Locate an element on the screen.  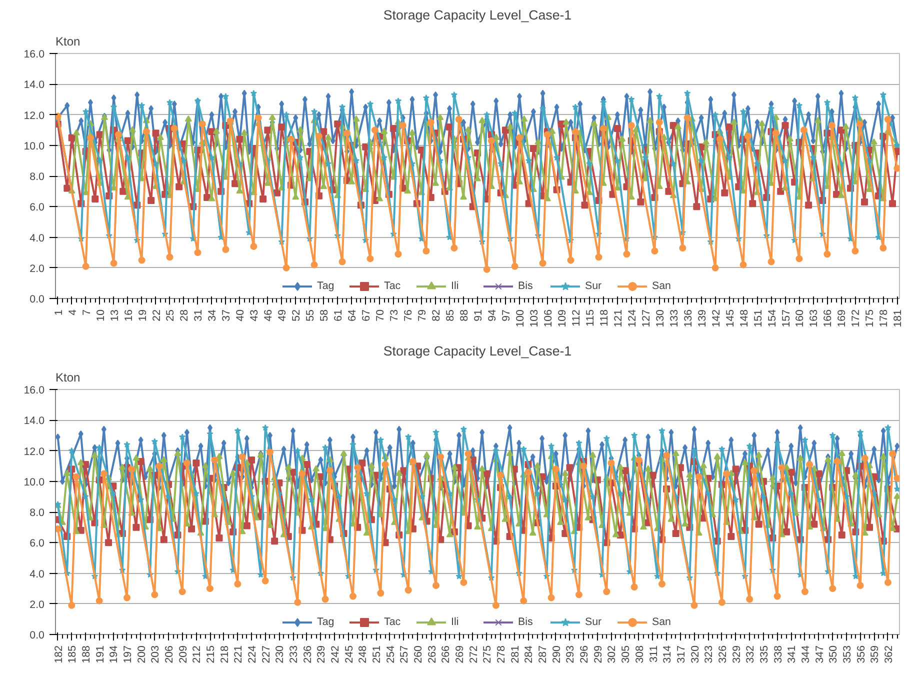
x-tick-label: 272 is located at coordinates (474, 654).